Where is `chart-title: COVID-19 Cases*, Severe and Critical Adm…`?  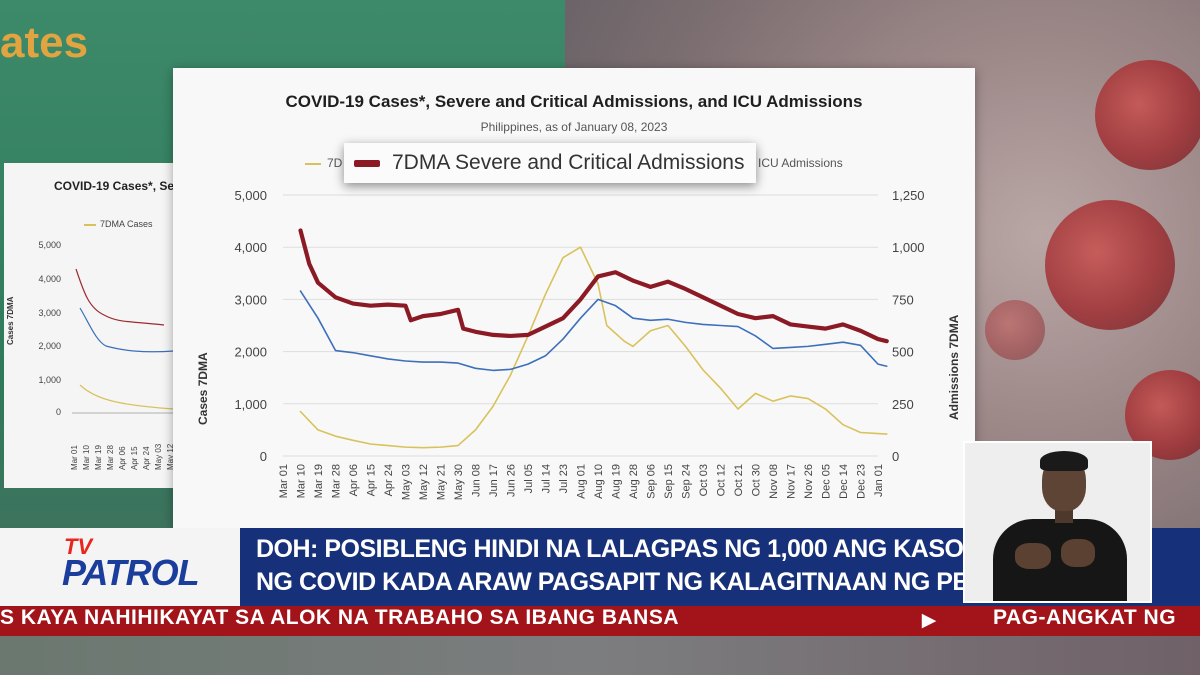
chart-title: COVID-19 Cases*, Severe and Critical Adm… is located at coordinates (574, 101).